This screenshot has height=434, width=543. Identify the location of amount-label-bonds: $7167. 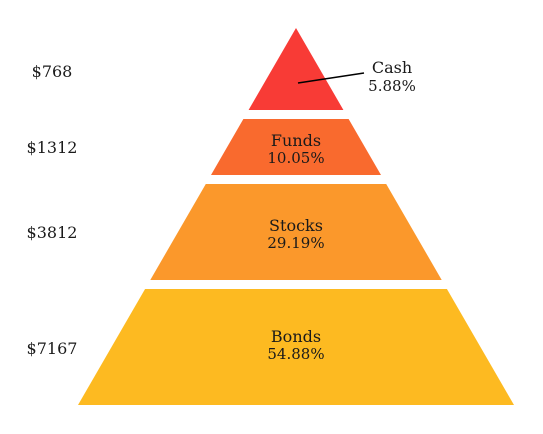
(52, 348).